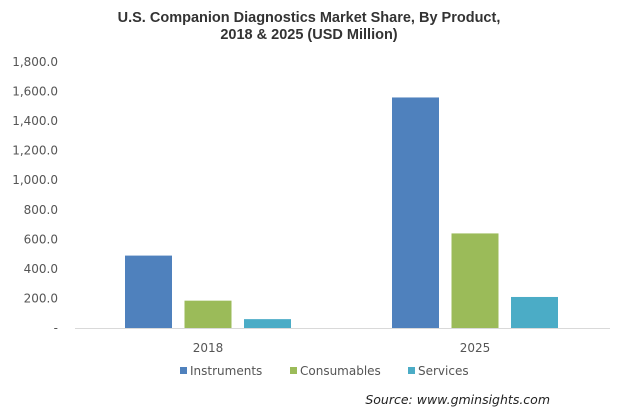 This screenshot has height=410, width=618. Describe the element at coordinates (293, 370) in the screenshot. I see `legend-swatch-consumables` at that location.